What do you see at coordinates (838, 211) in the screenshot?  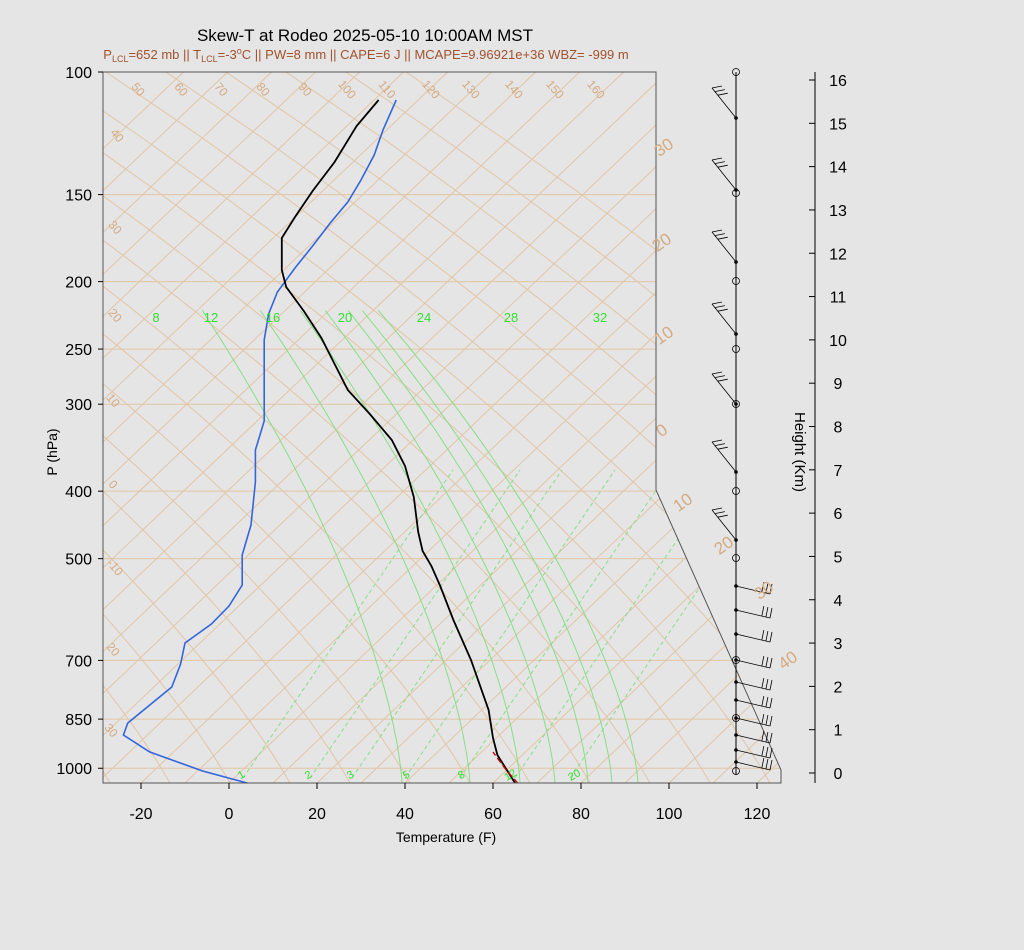 I see `height-tick-label: 13` at bounding box center [838, 211].